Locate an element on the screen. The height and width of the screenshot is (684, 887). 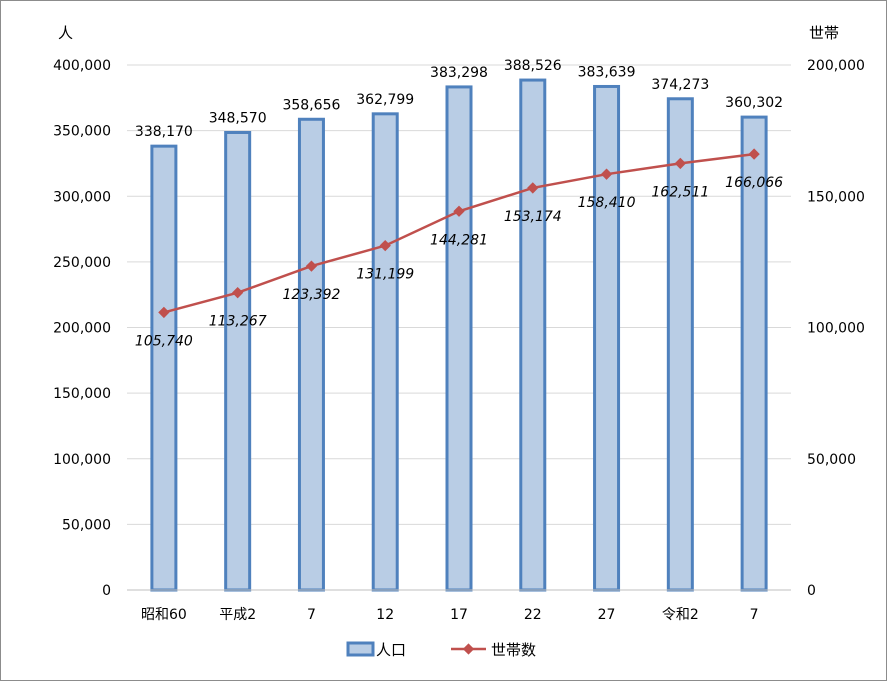
y-left-tick-label: 400,000 is located at coordinates (82, 66).